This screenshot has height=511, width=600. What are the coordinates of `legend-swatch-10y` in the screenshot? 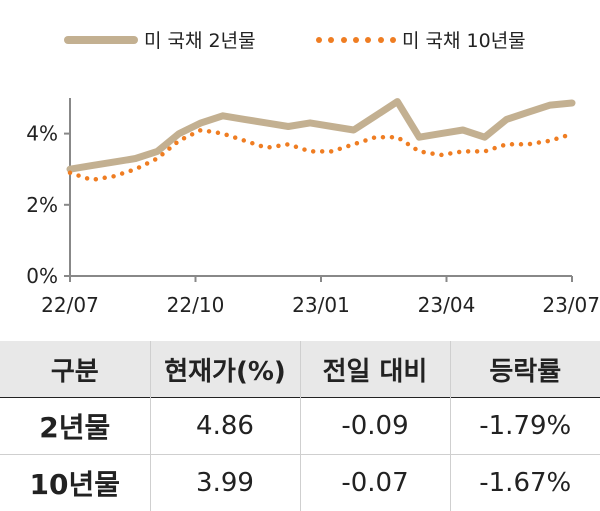 It's located at (356, 40).